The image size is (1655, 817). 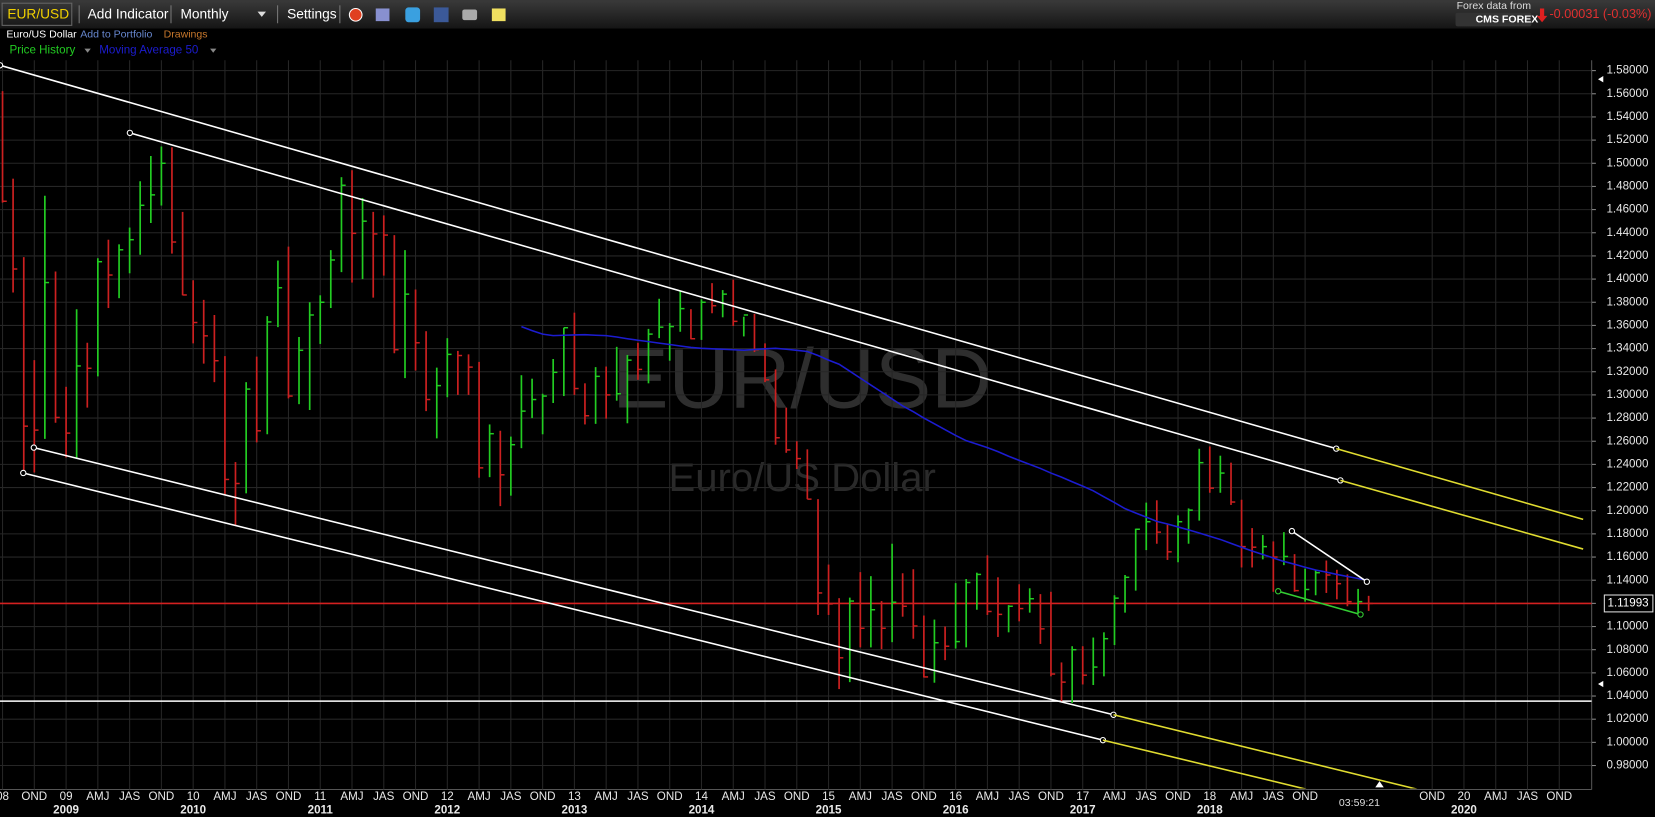 I want to click on x-tick-label: 09, so click(x=66, y=796).